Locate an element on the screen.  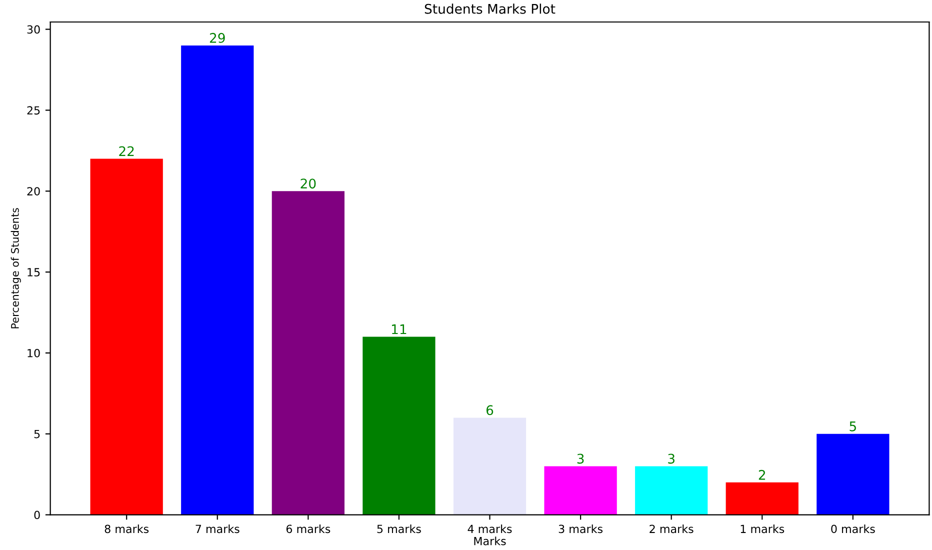
x-tick-label: 1 marks is located at coordinates (762, 529).